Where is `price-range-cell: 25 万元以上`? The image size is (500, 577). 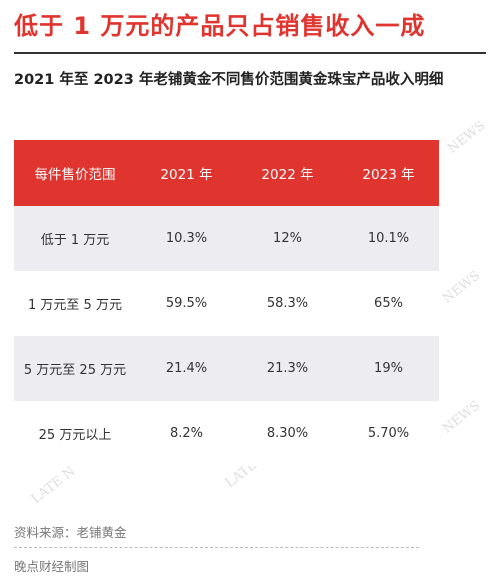
price-range-cell: 25 万元以上 is located at coordinates (75, 433).